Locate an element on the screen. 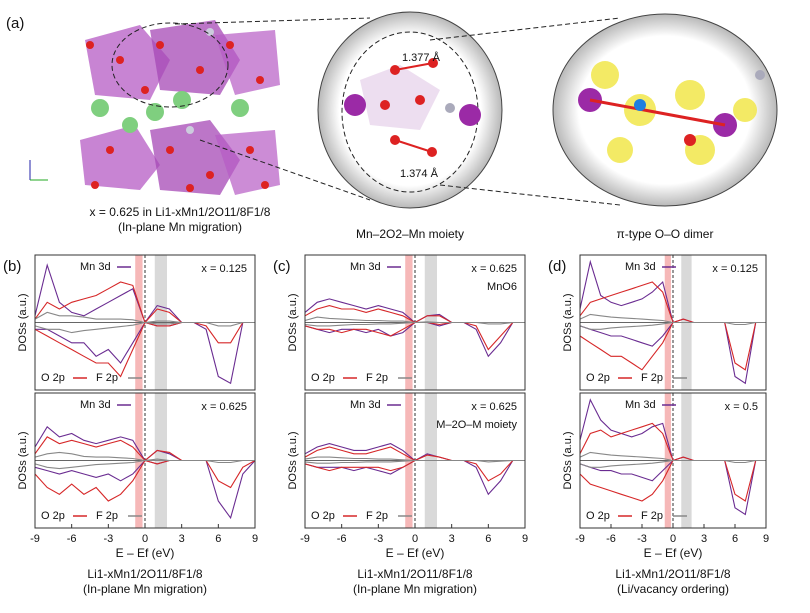  annotation: x = 0.5 is located at coordinates (741, 407).